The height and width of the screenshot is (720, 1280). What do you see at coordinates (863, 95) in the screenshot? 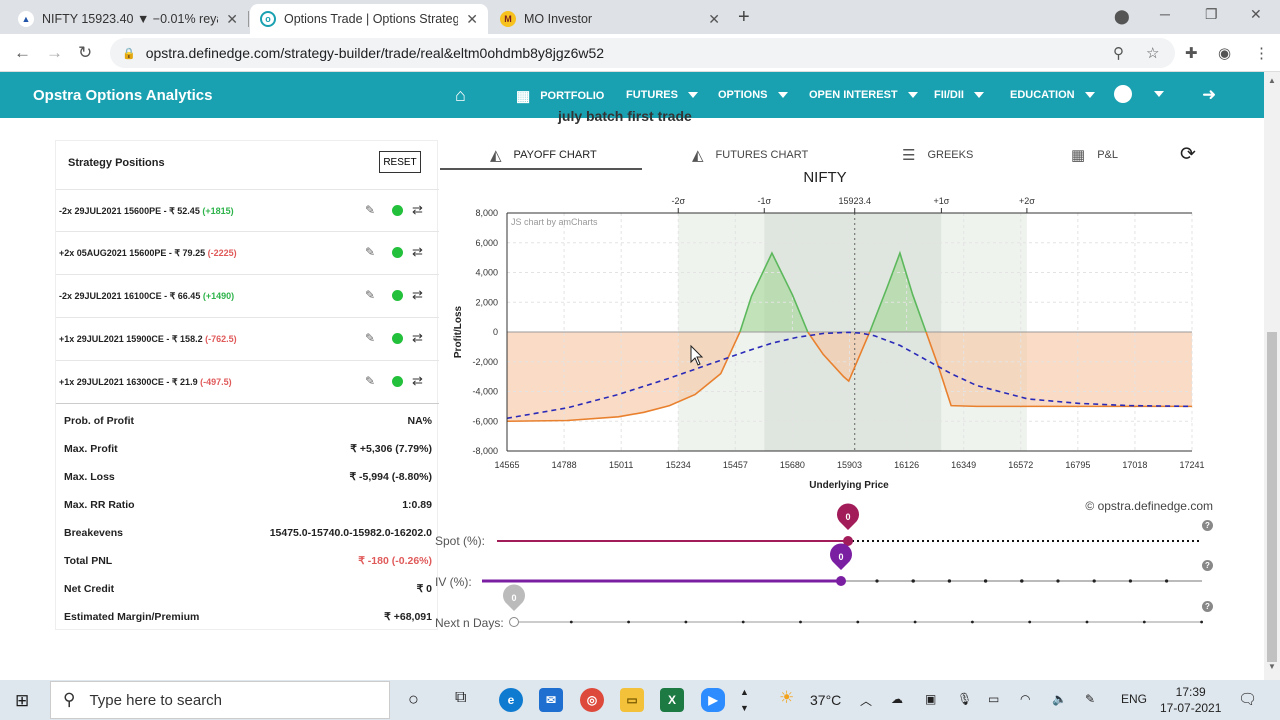
I see `nav-open-interest: OPEN INTEREST` at bounding box center [863, 95].